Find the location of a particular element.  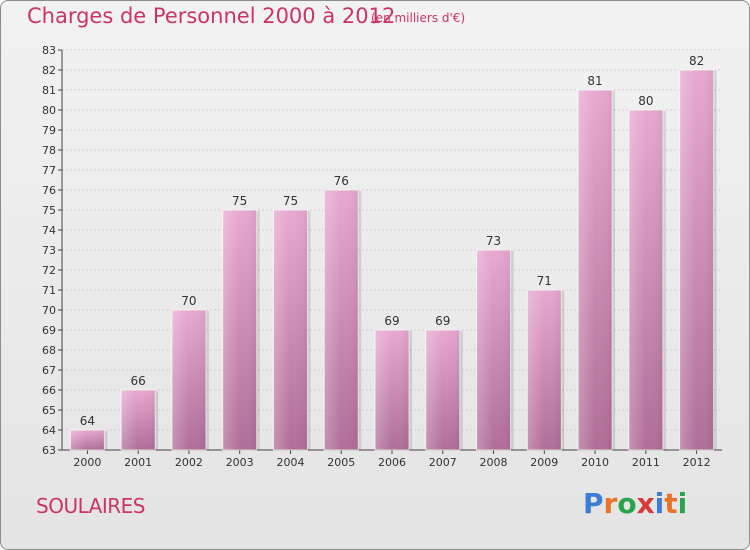

y-tick-label: 76 is located at coordinates (49, 190).